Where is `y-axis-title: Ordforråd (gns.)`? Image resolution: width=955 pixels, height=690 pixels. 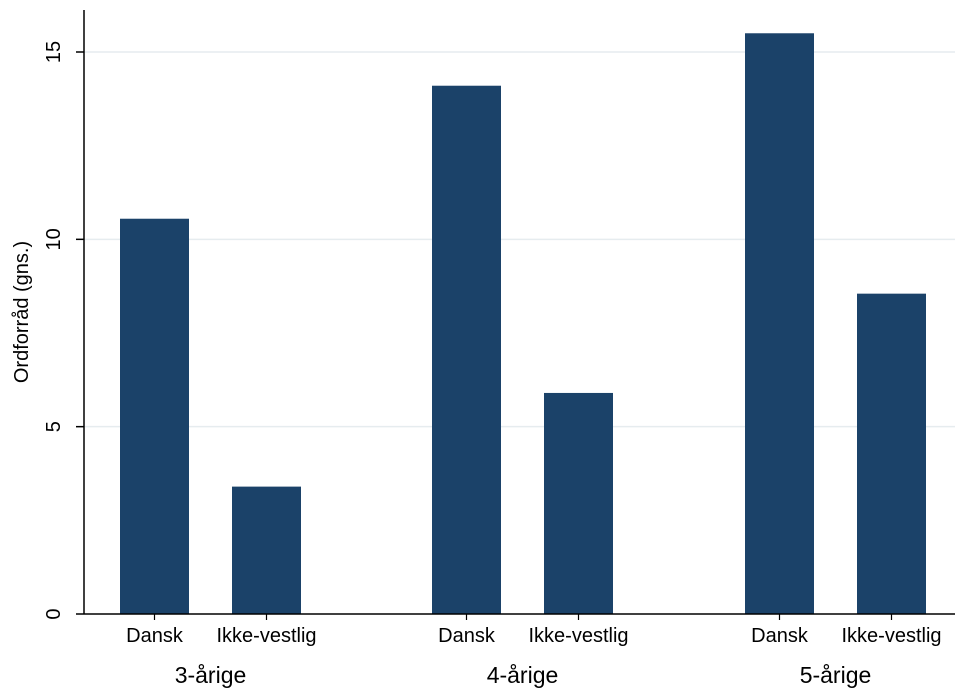 y-axis-title: Ordforråd (gns.) is located at coordinates (22, 312).